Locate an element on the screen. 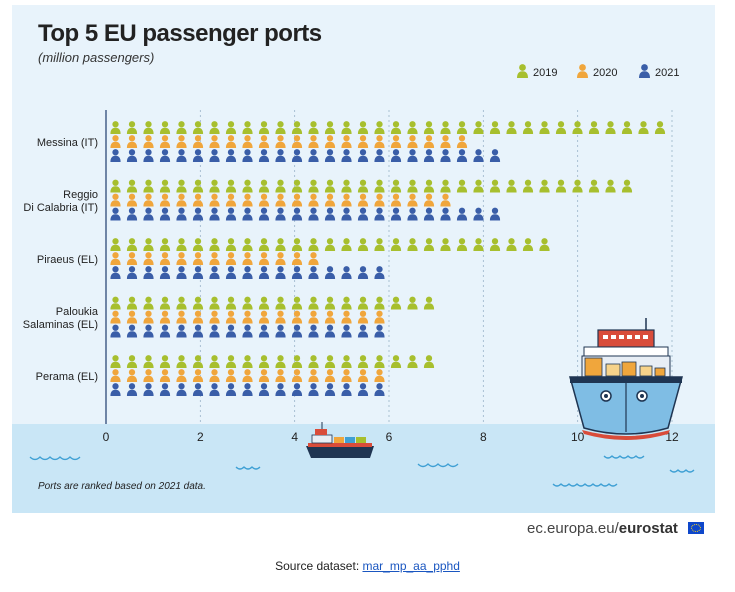 This screenshot has height=592, width=735. x-tick-label: 8 is located at coordinates (483, 437).